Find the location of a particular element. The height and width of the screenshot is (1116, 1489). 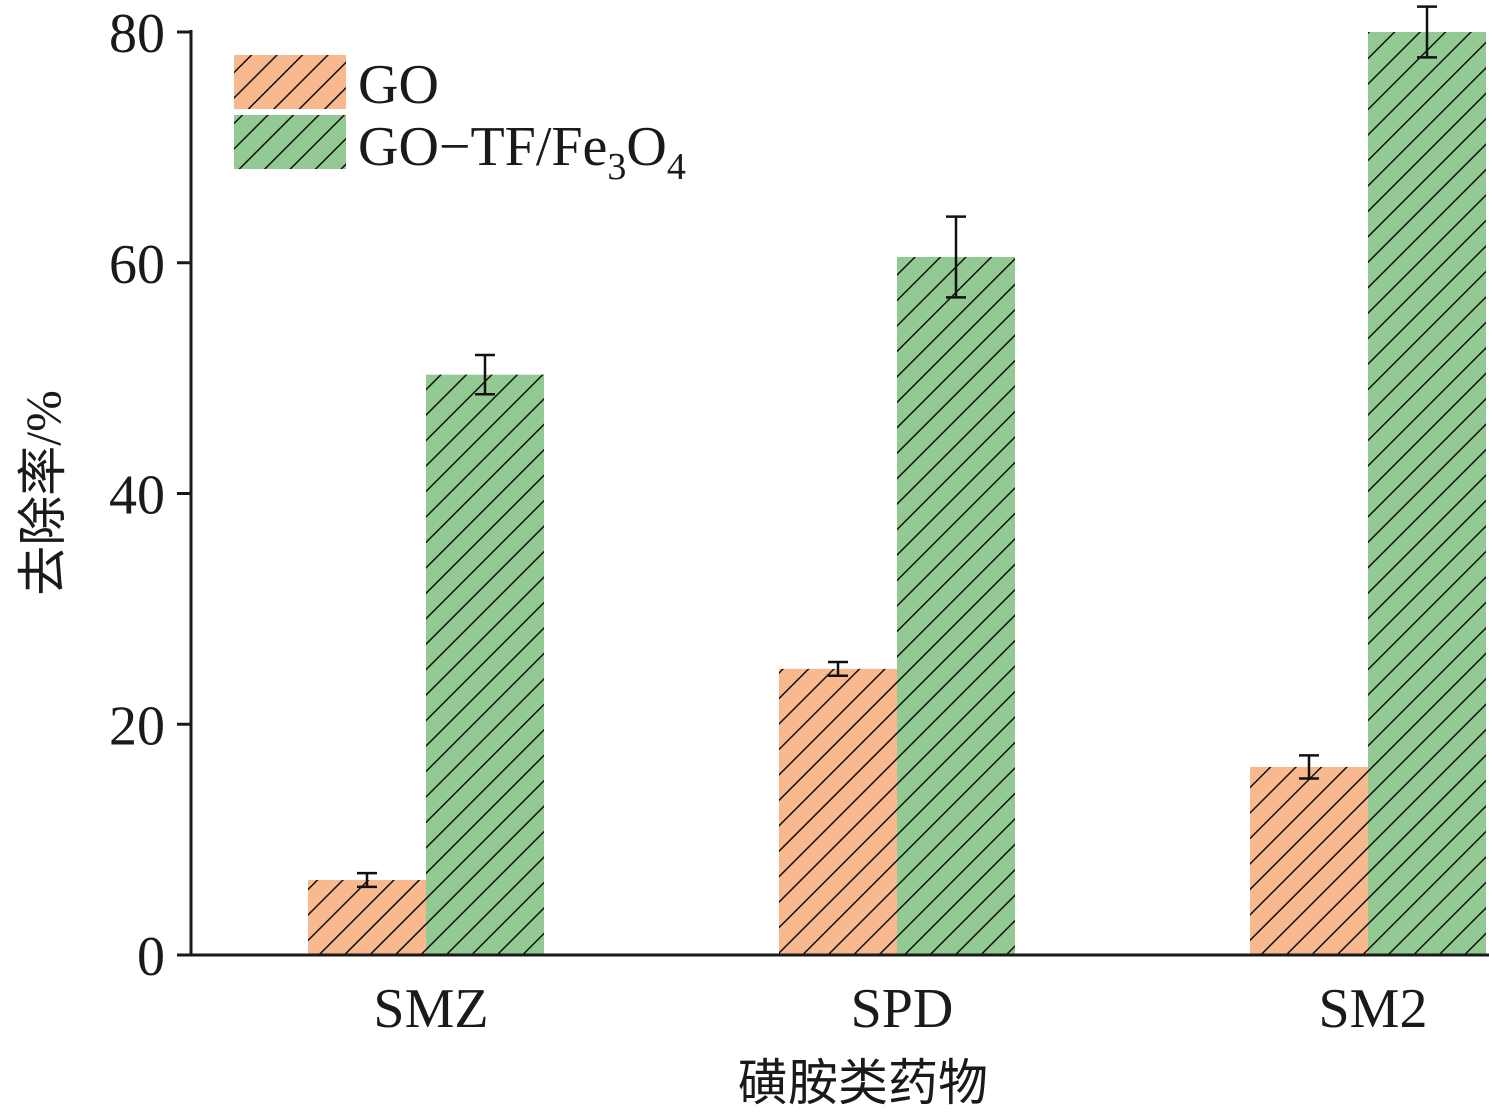

legend-label-go-tf-fe3o4: GO−TF/Fe3O4 is located at coordinates (522, 152).